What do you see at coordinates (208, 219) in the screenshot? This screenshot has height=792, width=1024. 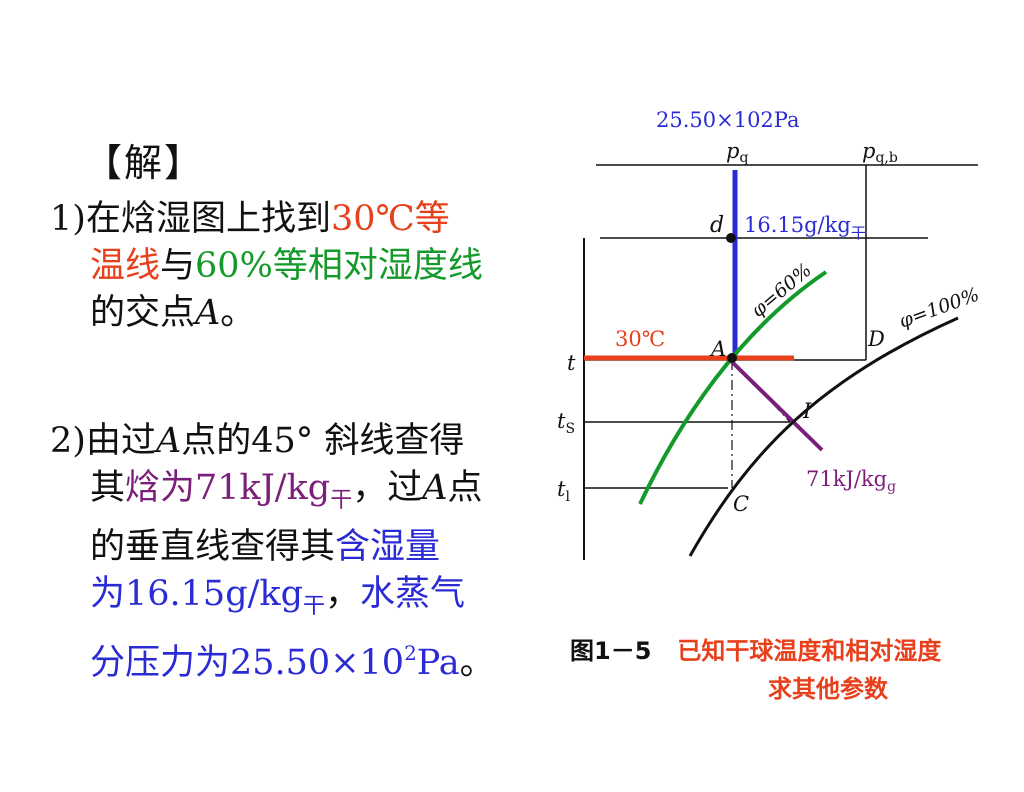 I see `step-1-text-a: 在焓湿图上找到` at bounding box center [208, 219].